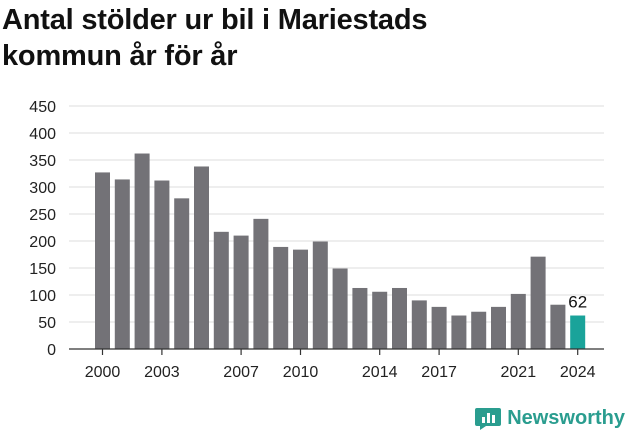 The width and height of the screenshot is (631, 439). What do you see at coordinates (241, 372) in the screenshot?
I see `x-tick-label: 2007` at bounding box center [241, 372].